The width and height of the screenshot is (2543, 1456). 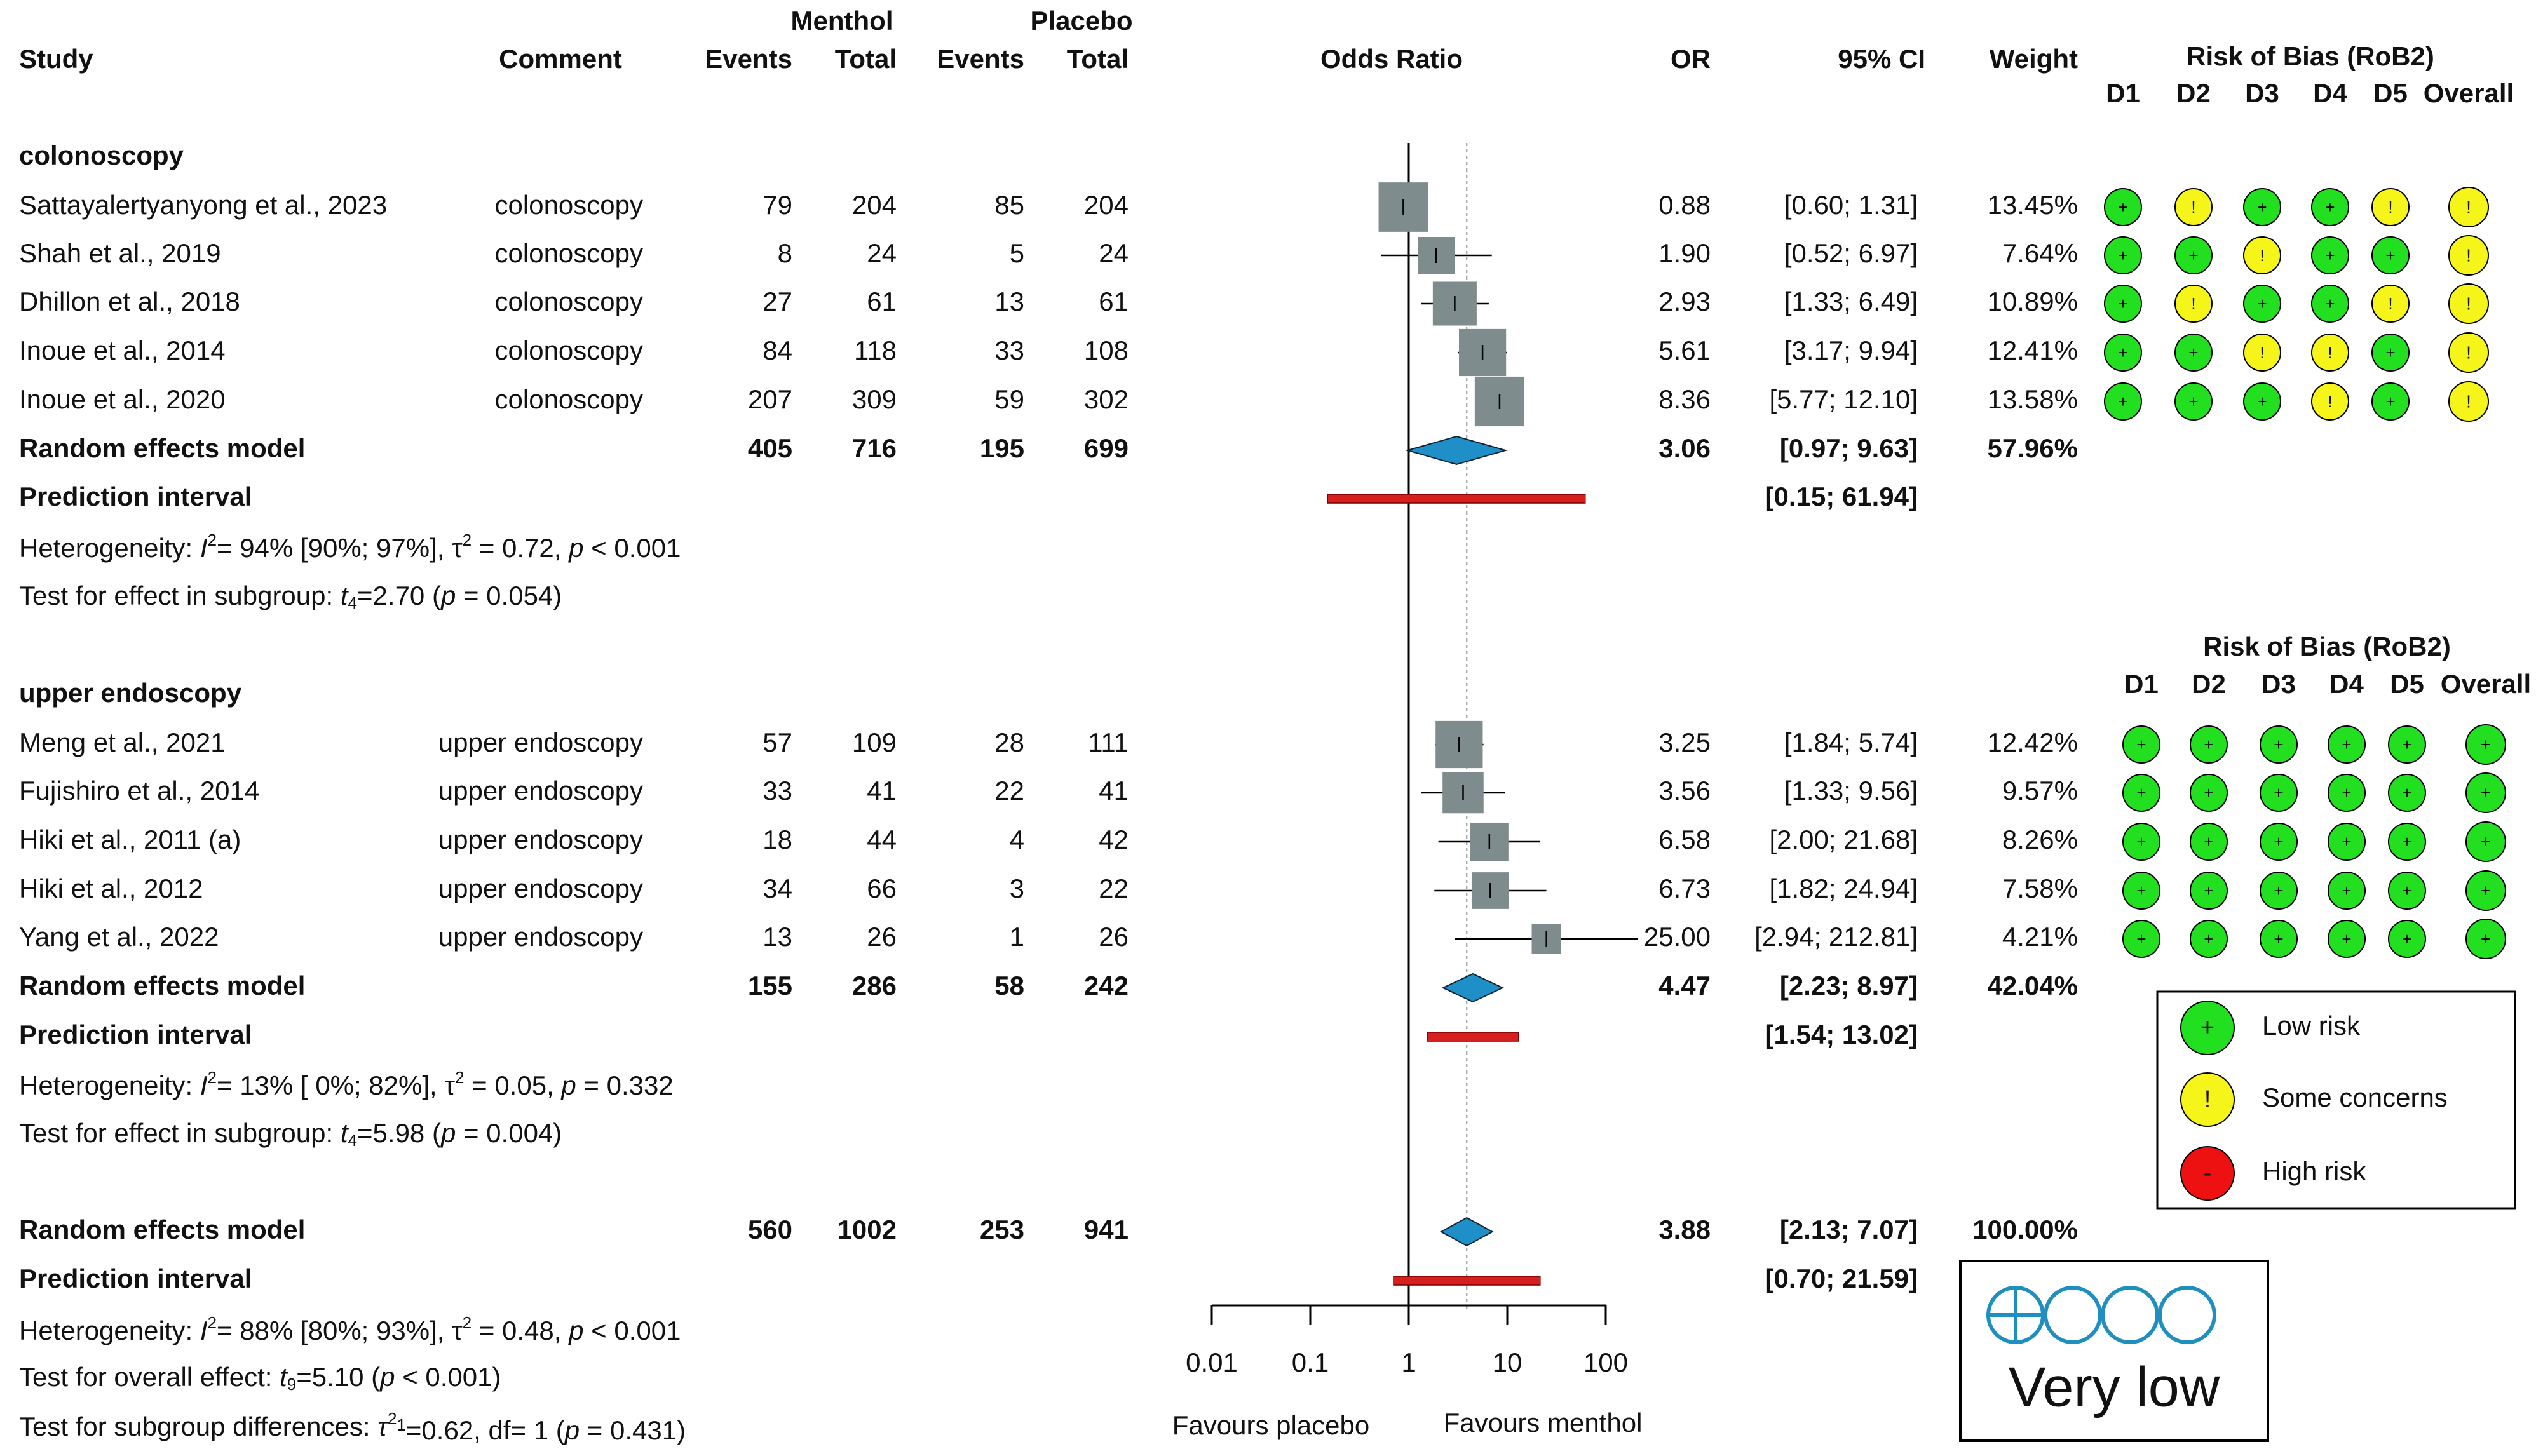 What do you see at coordinates (1881, 59) in the screenshot?
I see `header-ci: 95% CI` at bounding box center [1881, 59].